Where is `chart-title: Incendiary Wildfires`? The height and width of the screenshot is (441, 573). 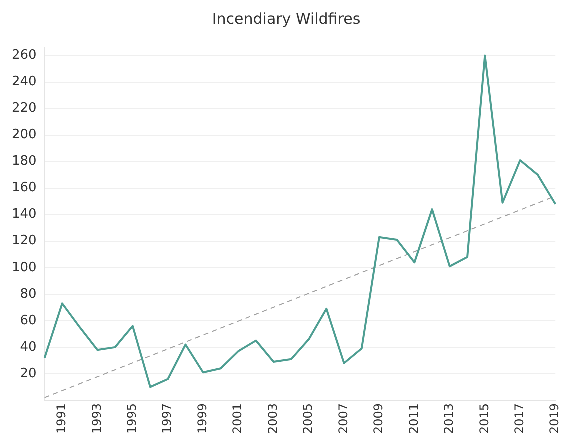 chart-title: Incendiary Wildfires is located at coordinates (286, 20).